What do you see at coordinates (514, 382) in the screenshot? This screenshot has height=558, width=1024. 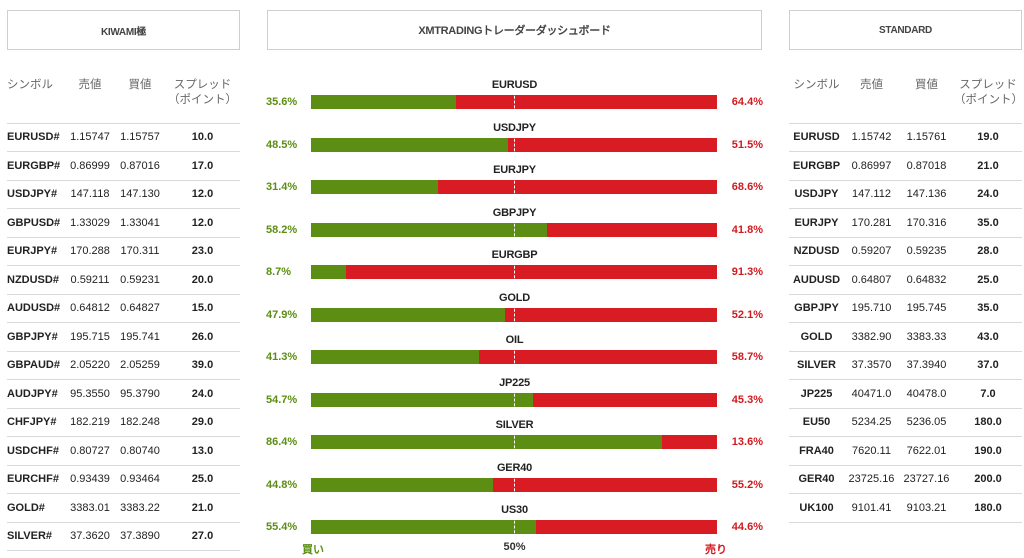 I see `symbol-label: JP225` at bounding box center [514, 382].